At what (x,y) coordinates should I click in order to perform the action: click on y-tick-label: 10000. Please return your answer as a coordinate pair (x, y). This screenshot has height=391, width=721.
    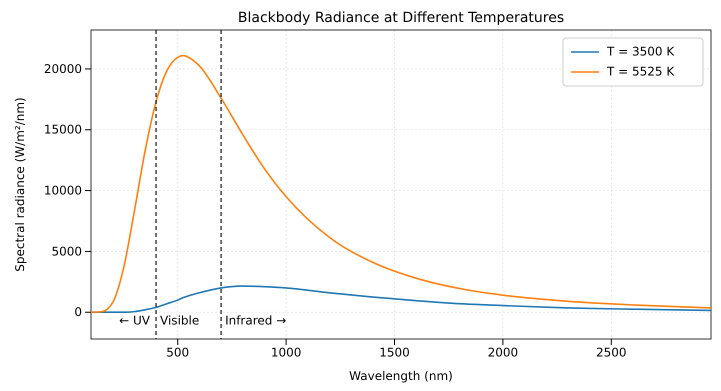
    Looking at the image, I should click on (63, 190).